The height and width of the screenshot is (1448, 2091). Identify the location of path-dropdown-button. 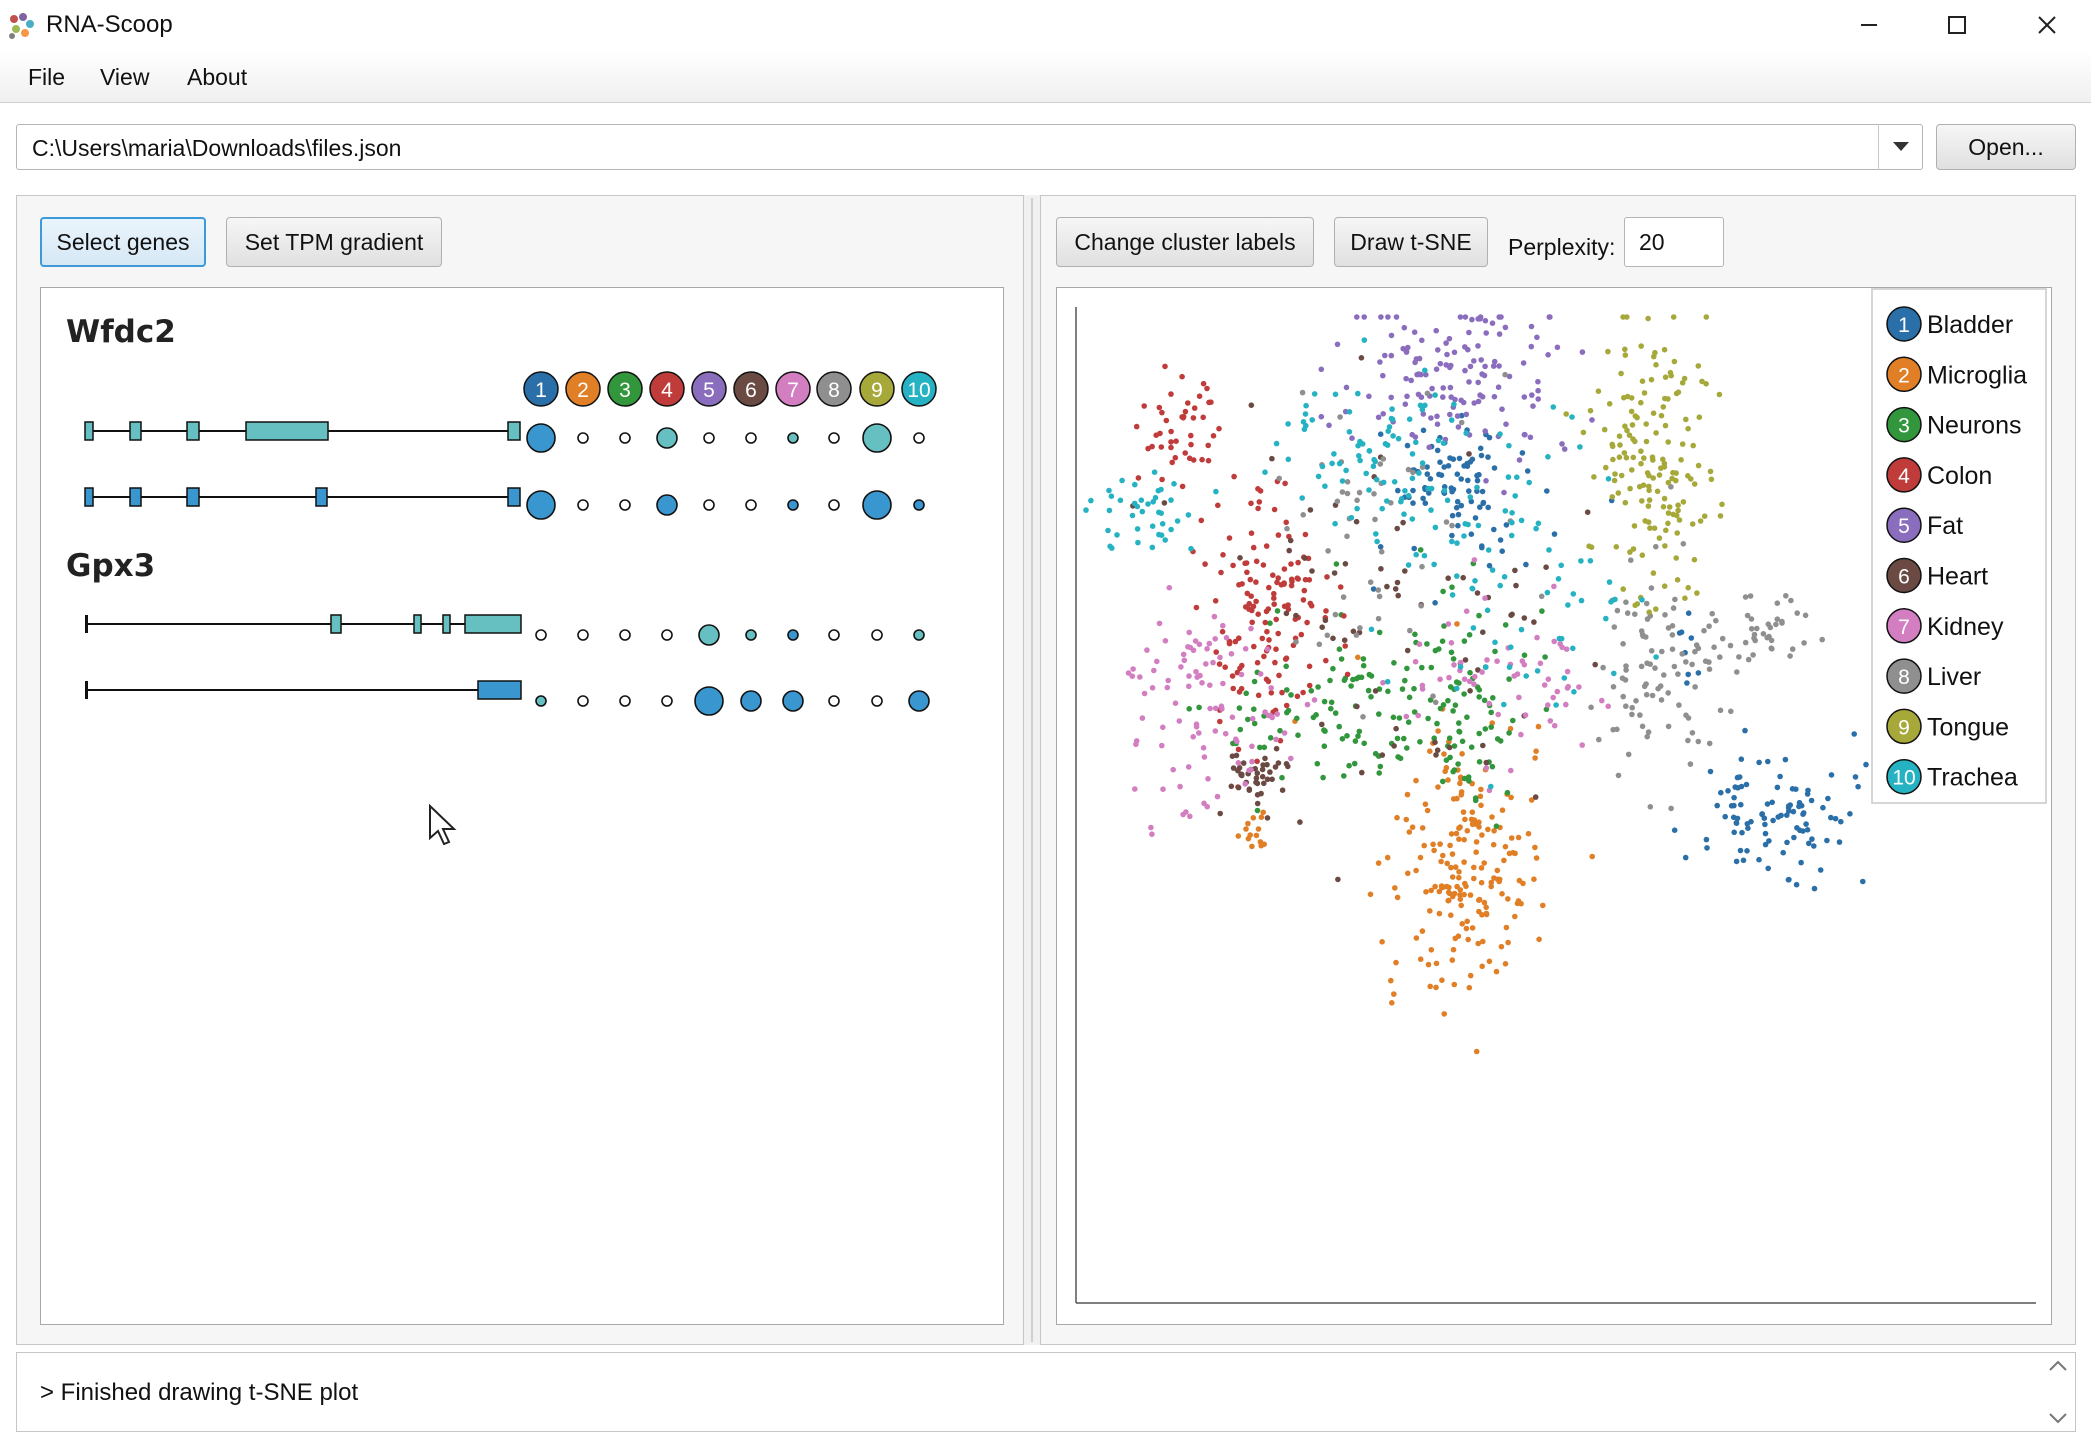
(1900, 147).